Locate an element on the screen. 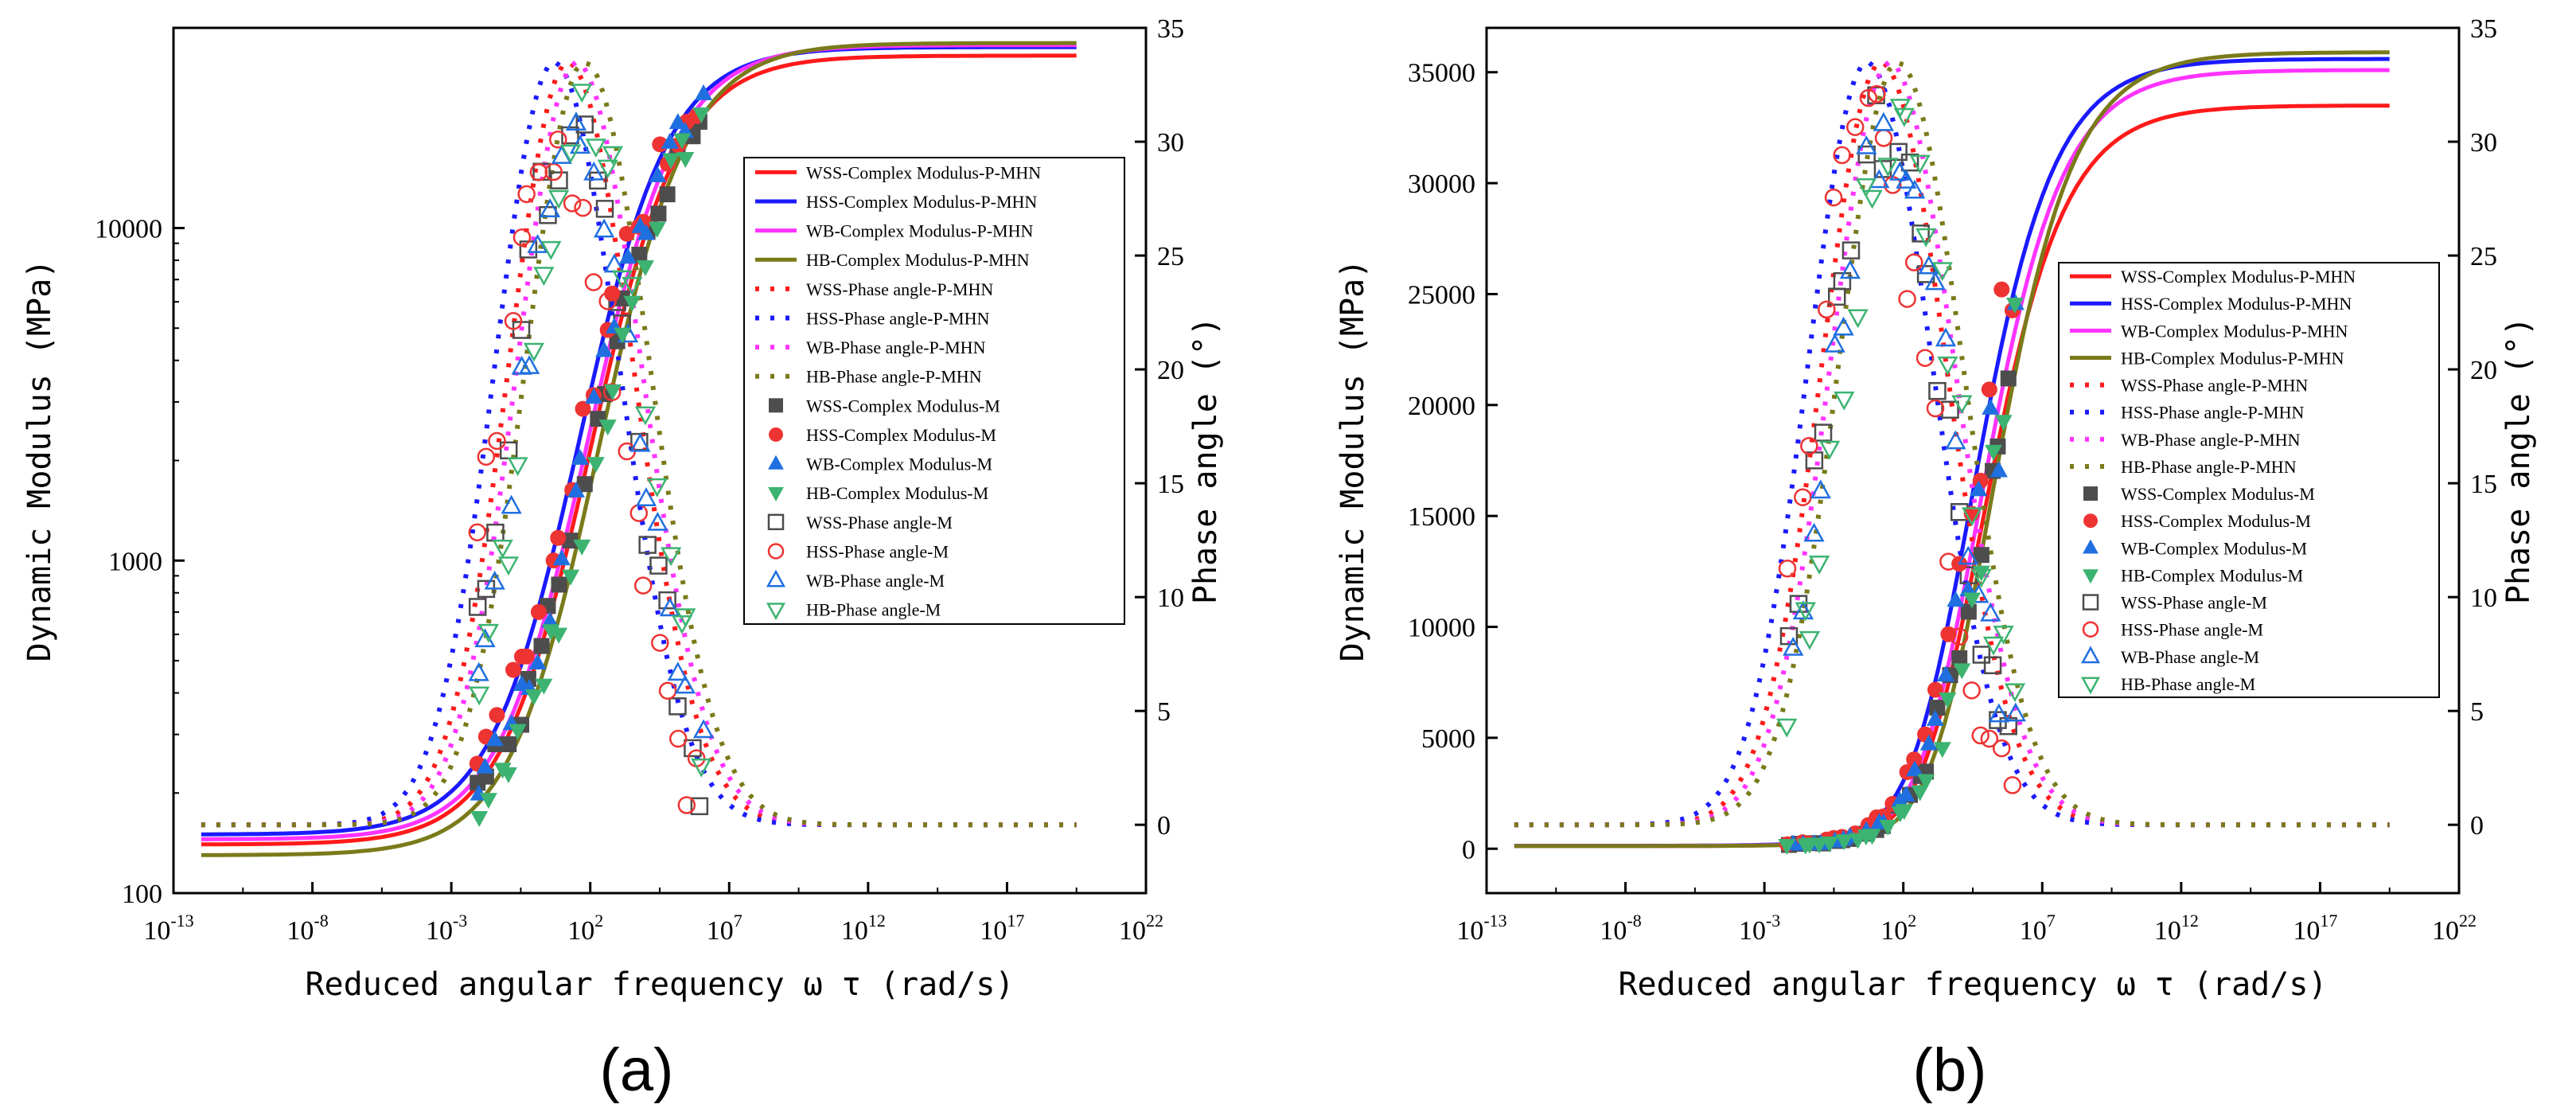 This screenshot has width=2576, height=1112. y2-tick-label: 30 is located at coordinates (2483, 143).